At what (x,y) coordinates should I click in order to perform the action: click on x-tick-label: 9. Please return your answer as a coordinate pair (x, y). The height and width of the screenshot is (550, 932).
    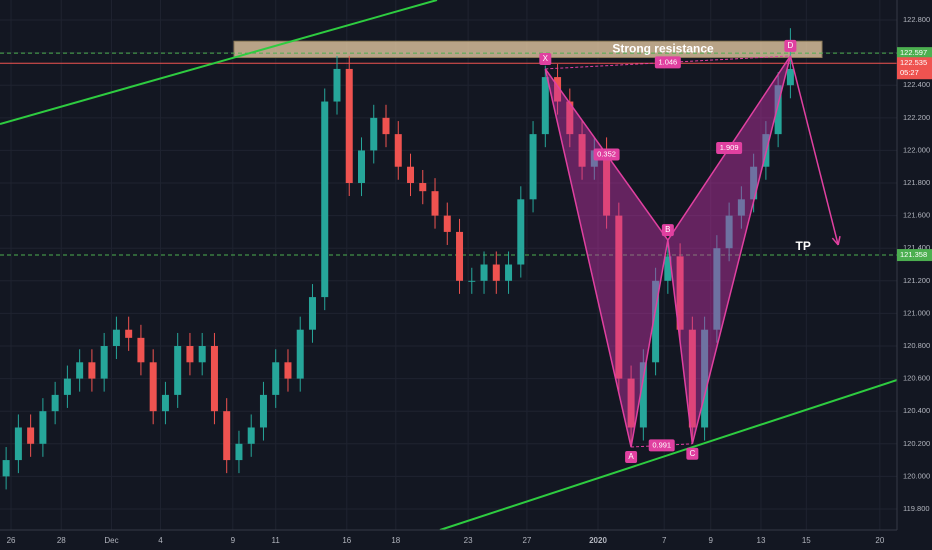
    Looking at the image, I should click on (233, 540).